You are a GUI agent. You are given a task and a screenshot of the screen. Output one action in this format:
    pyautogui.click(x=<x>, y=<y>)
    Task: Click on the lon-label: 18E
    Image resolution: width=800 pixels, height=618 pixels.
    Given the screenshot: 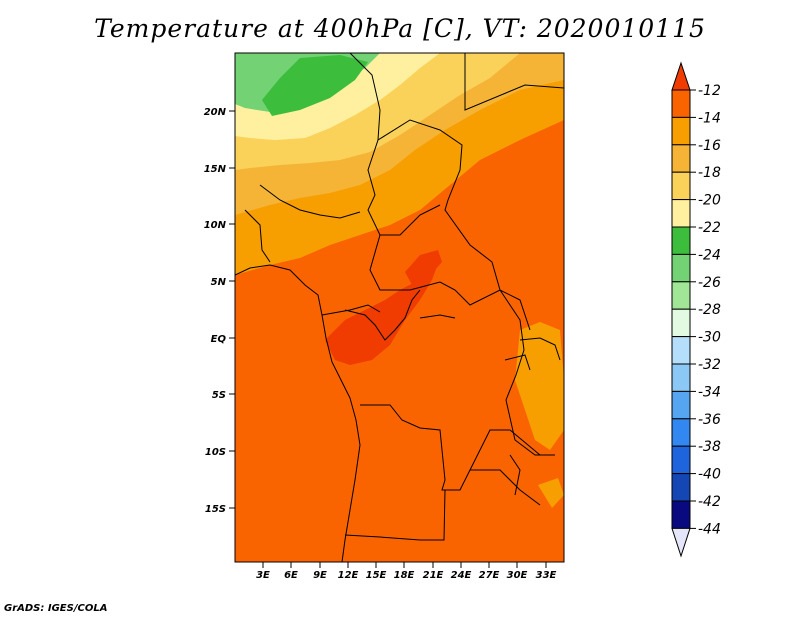 What is the action you would take?
    pyautogui.click(x=404, y=575)
    